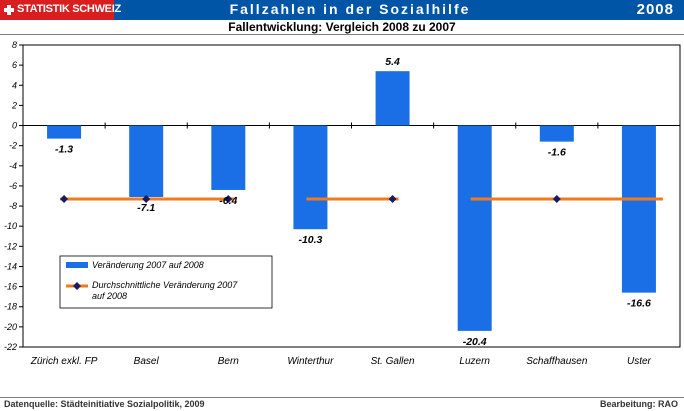  Describe the element at coordinates (77, 286) in the screenshot. I see `legend-marker-swatch` at that location.